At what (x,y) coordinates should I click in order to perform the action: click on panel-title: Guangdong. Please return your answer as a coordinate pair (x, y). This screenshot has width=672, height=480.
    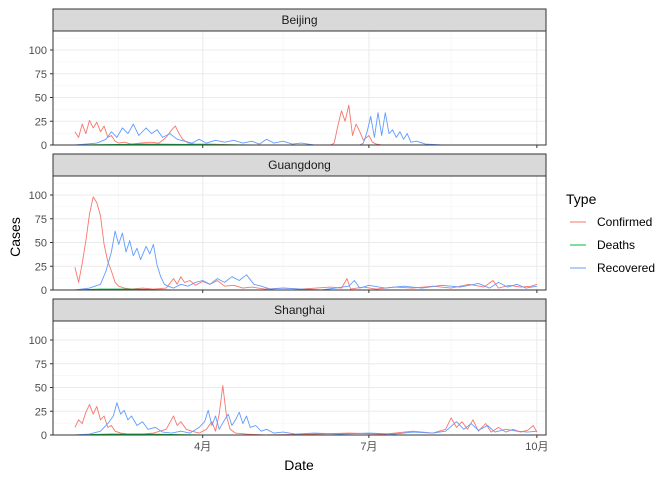
    Looking at the image, I should click on (299, 165).